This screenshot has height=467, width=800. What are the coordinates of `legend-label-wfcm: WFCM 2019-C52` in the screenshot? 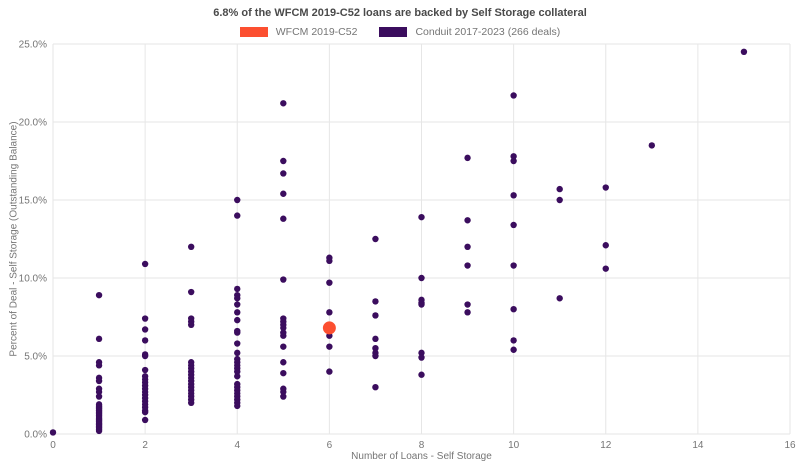 It's located at (316, 32).